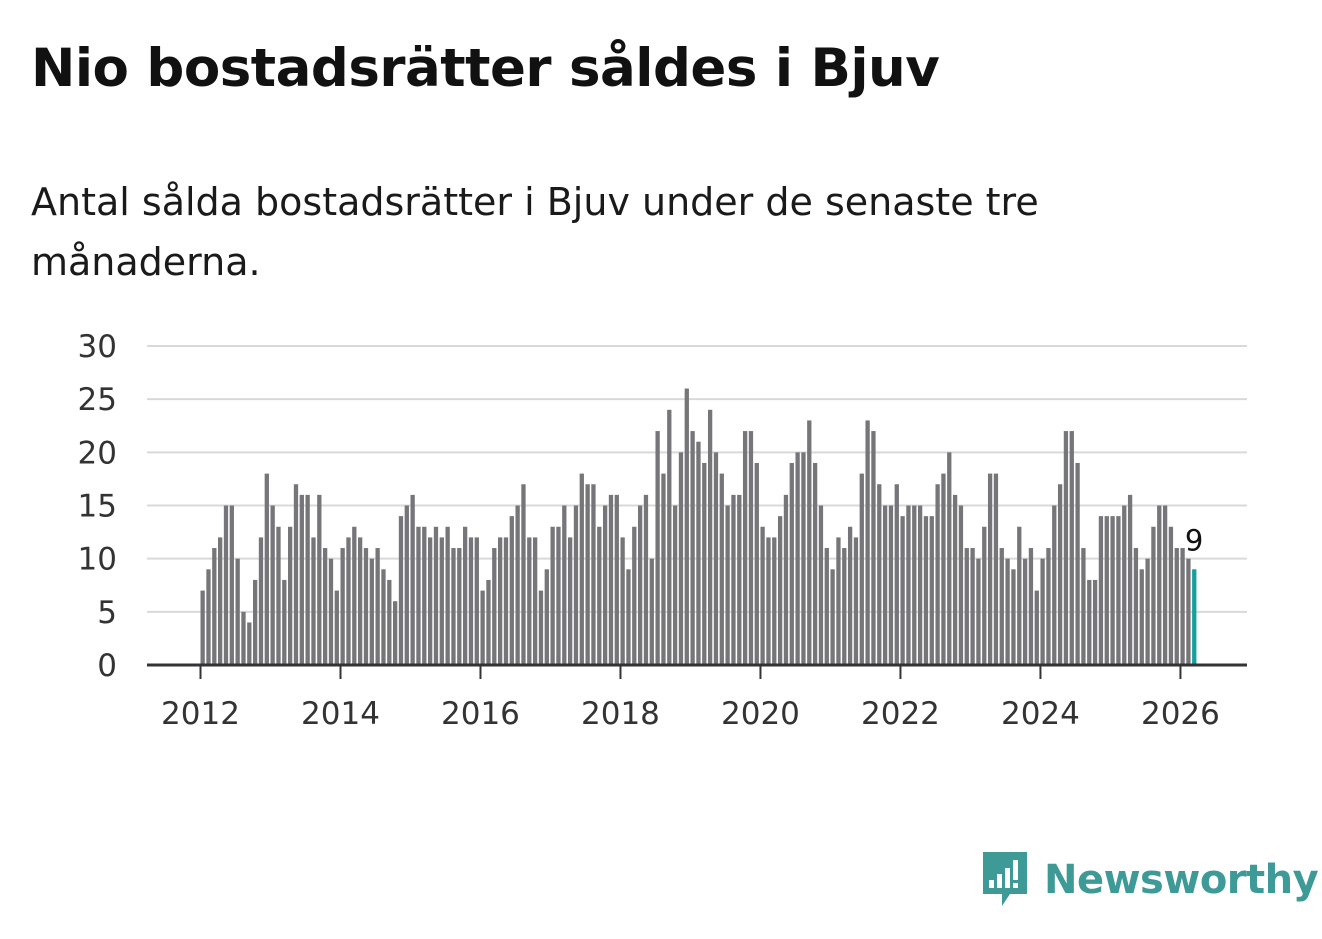 Image resolution: width=1322 pixels, height=939 pixels. What do you see at coordinates (1180, 714) in the screenshot?
I see `x-tick-label: 2026` at bounding box center [1180, 714].